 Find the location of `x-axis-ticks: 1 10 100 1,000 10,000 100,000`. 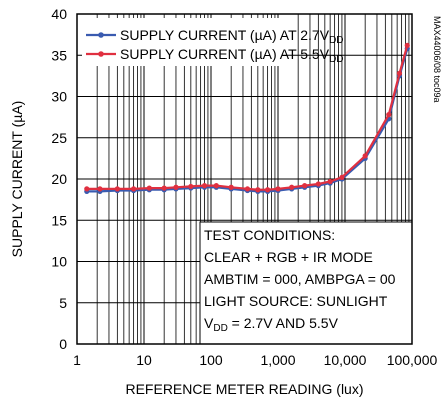

x-axis-ticks: 1 10 100 1,000 10,000 100,000 is located at coordinates (255, 360).